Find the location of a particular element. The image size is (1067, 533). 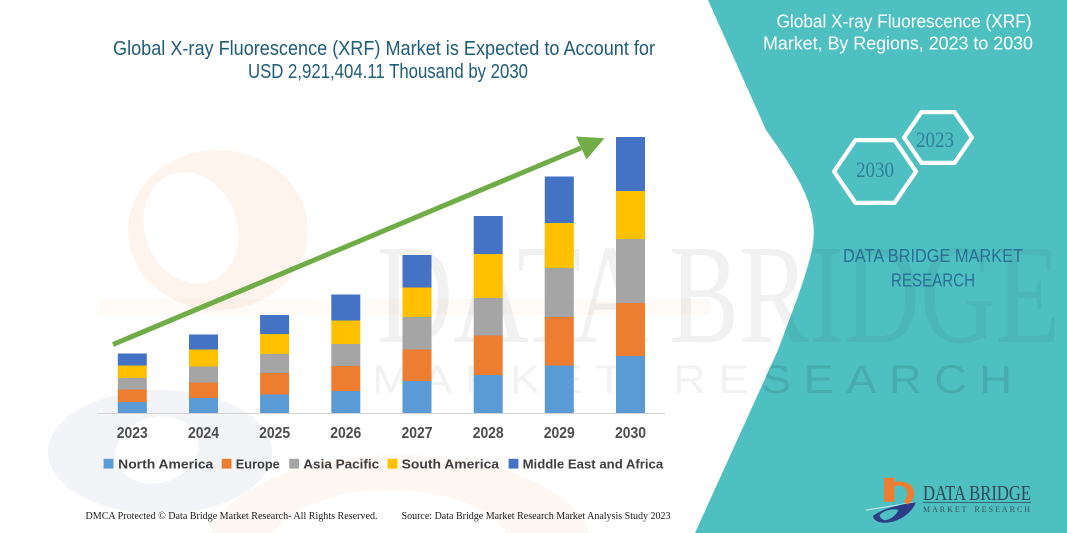

svg-text: 2024 is located at coordinates (203, 433).